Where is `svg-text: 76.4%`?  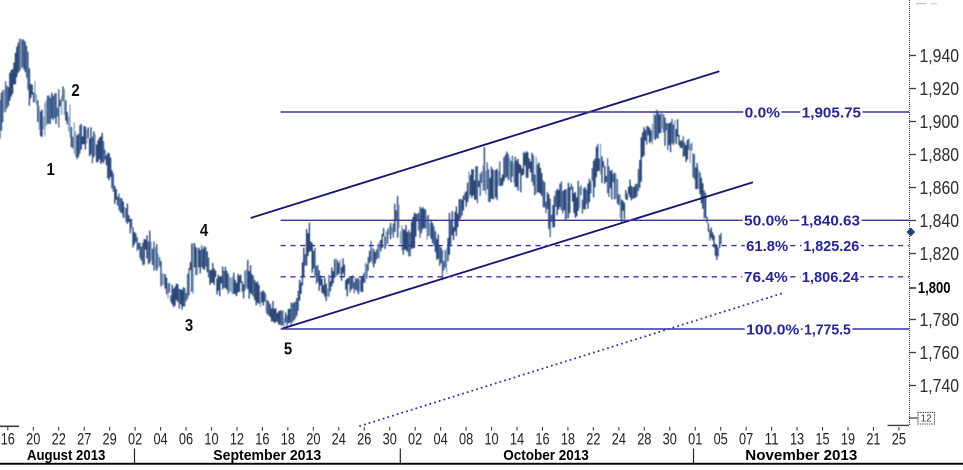 svg-text: 76.4% is located at coordinates (766, 278).